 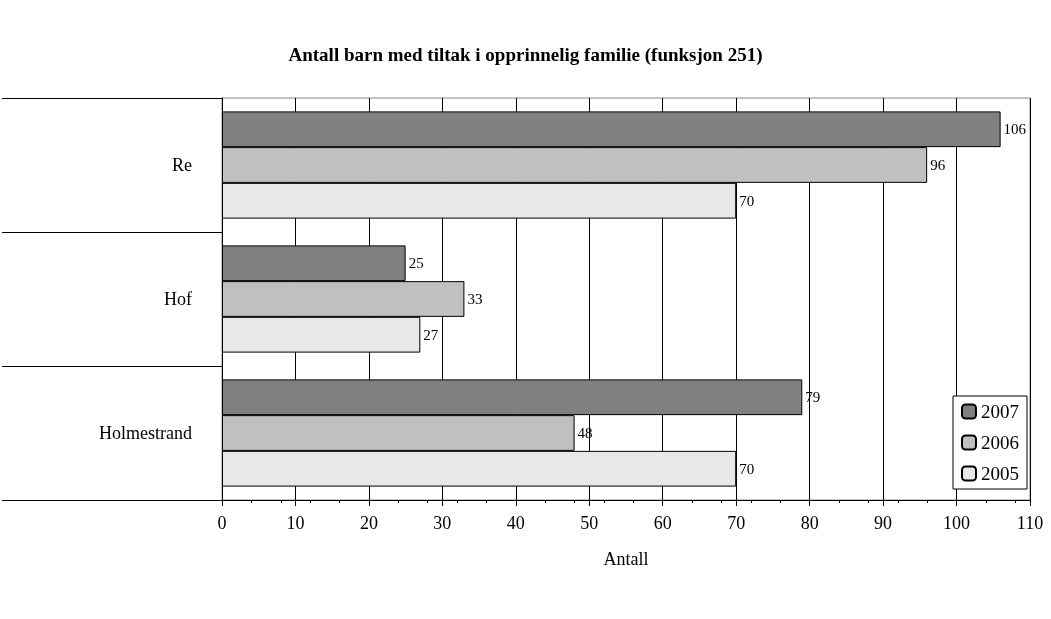 I want to click on chart-title: Antall barn med tiltak i opprinnelig familie (funksjon 251), so click(x=525, y=55).